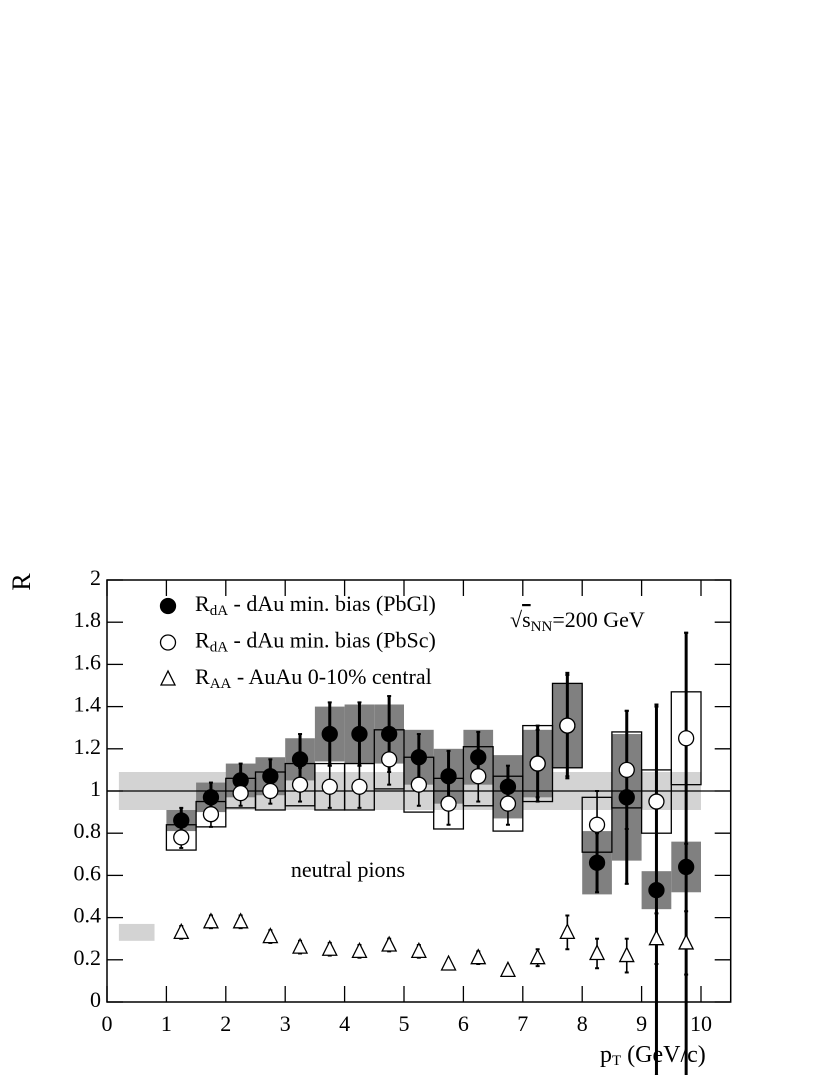 The width and height of the screenshot is (830, 1080). I want to click on energy-root: √, so click(516, 619).